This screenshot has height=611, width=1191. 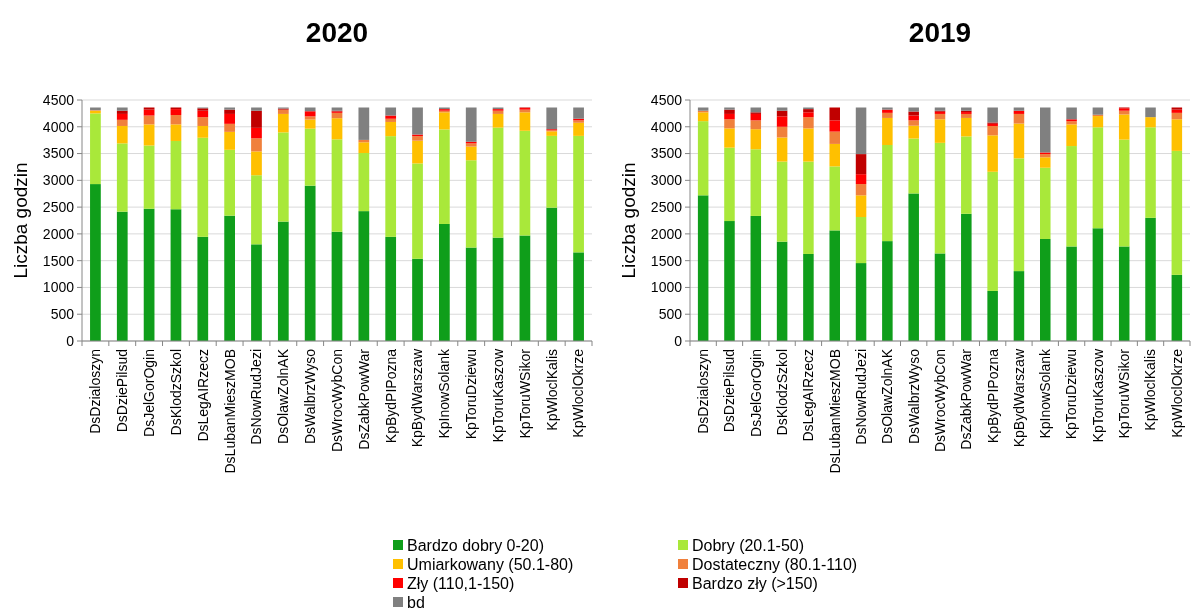 I want to click on legend-label: Dobry (20.1-50), so click(x=748, y=545).